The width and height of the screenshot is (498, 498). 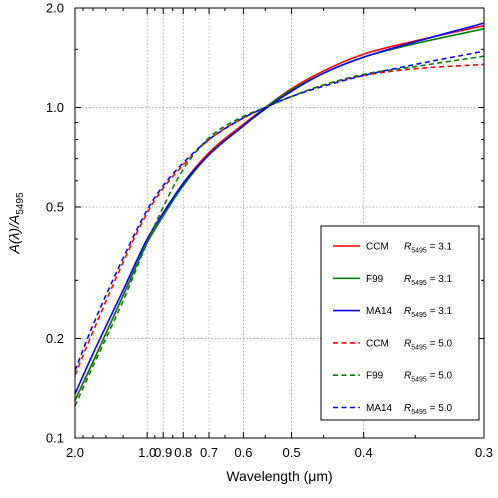 I want to click on x-tick-labels: 2.0 1.00.9 0.8 0.7 0.6 0.5 0.4 0.3, so click(x=279, y=452).